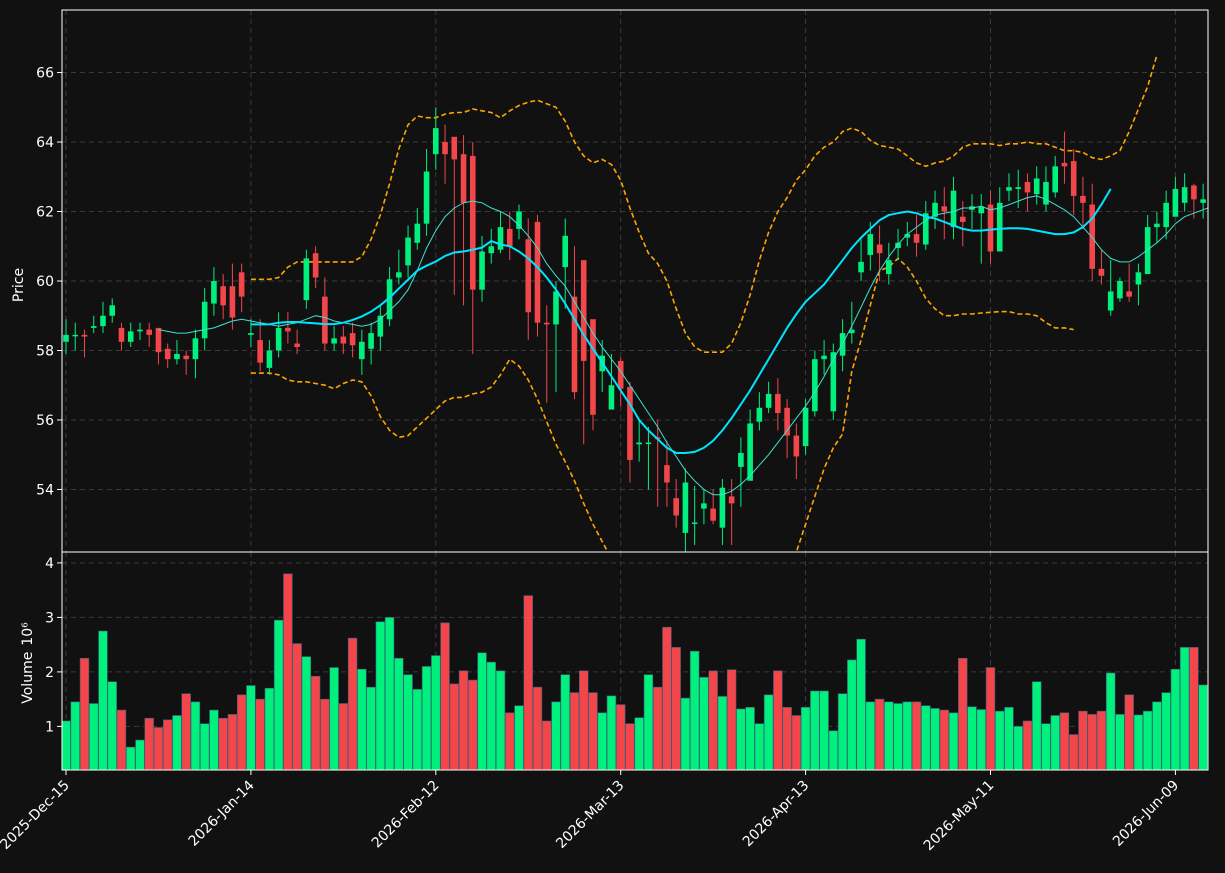  What do you see at coordinates (28, 678) in the screenshot?
I see `volume-label: Volume` at bounding box center [28, 678].